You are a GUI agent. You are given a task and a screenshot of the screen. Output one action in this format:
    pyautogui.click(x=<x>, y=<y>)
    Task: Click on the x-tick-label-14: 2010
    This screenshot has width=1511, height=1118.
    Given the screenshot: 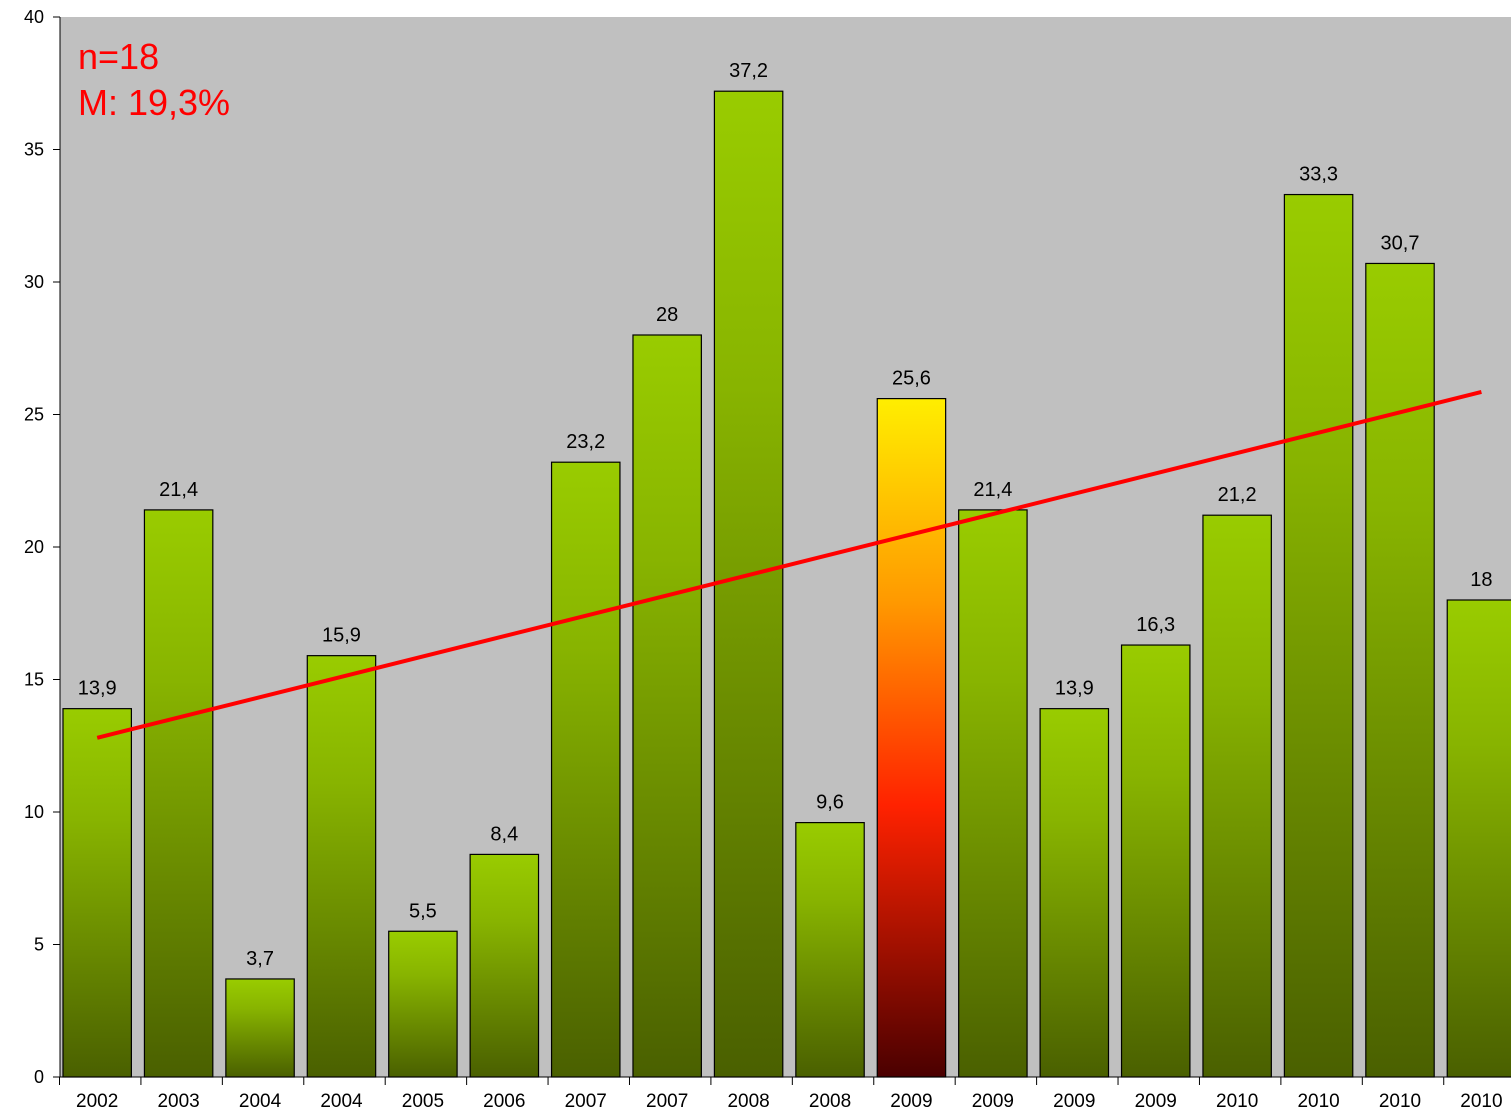 What is the action you would take?
    pyautogui.click(x=1237, y=1101)
    